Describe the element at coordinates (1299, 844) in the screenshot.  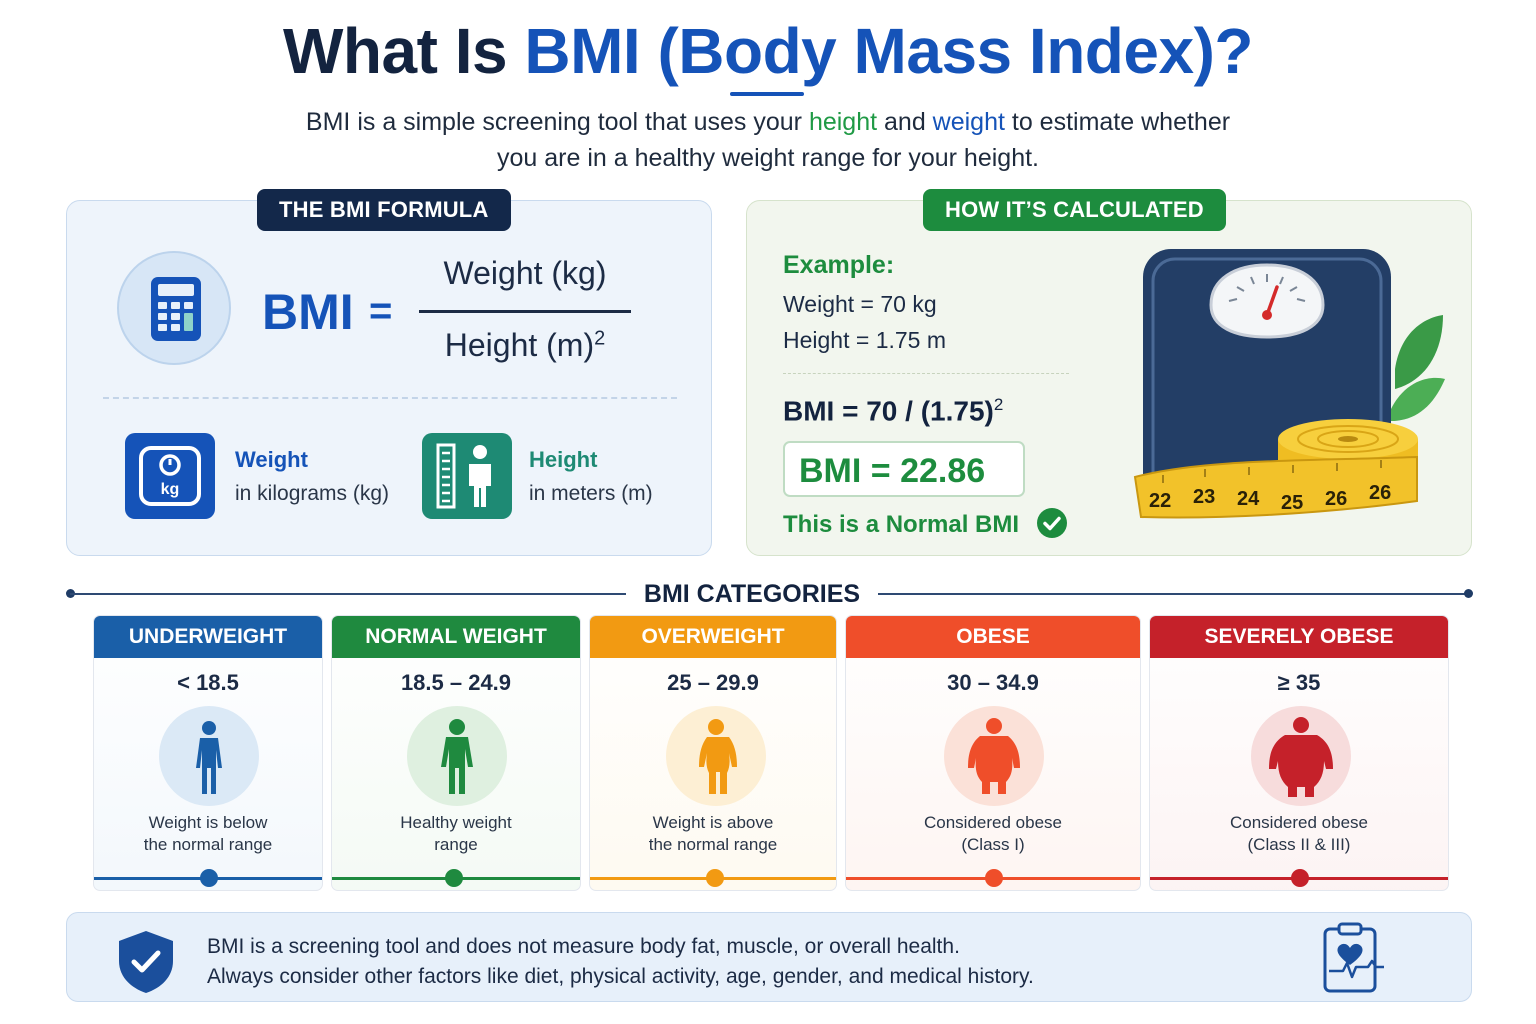
I see `desc-line2: (Class II & III)` at that location.